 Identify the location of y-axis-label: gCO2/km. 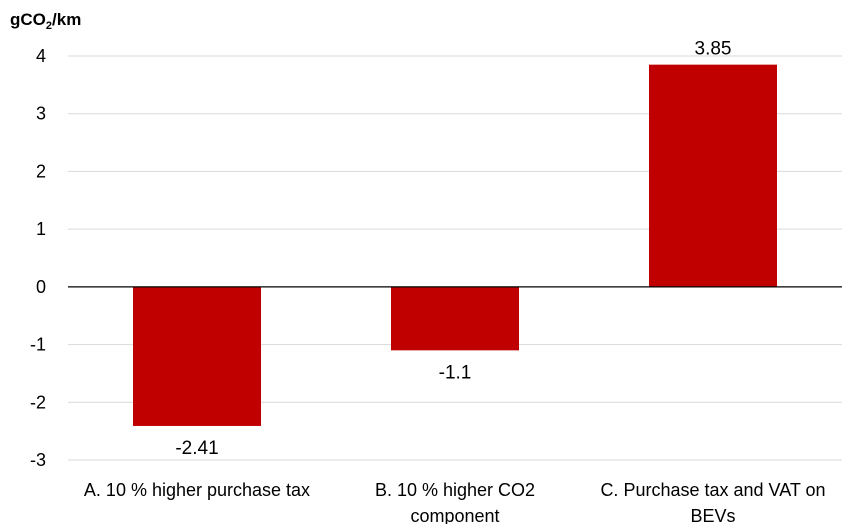
(45, 21).